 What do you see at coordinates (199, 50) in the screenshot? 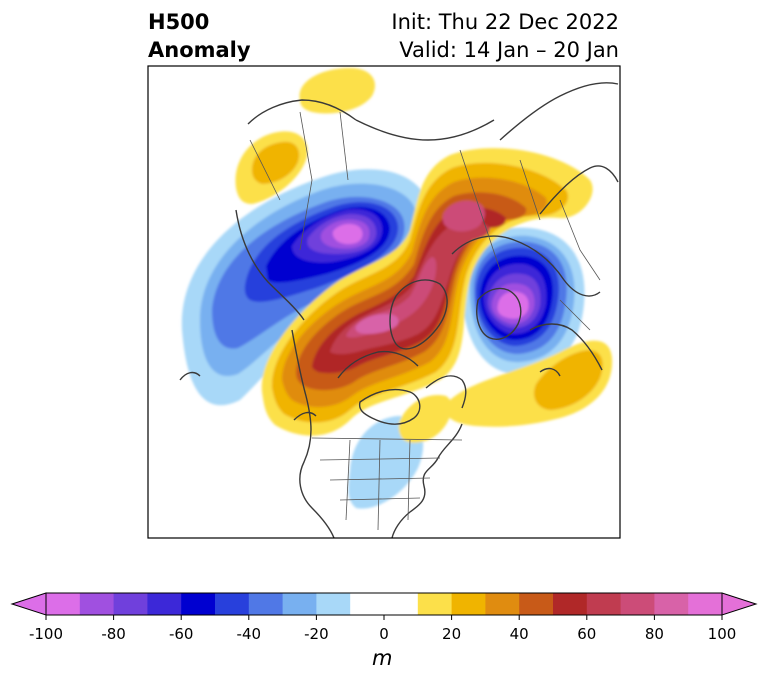
I see `title-field: Anomaly` at bounding box center [199, 50].